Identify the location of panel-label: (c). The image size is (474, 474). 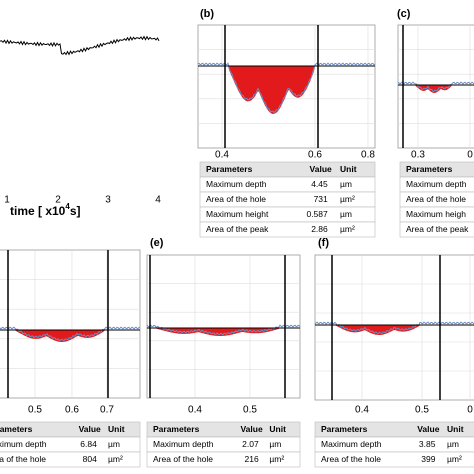
(404, 14).